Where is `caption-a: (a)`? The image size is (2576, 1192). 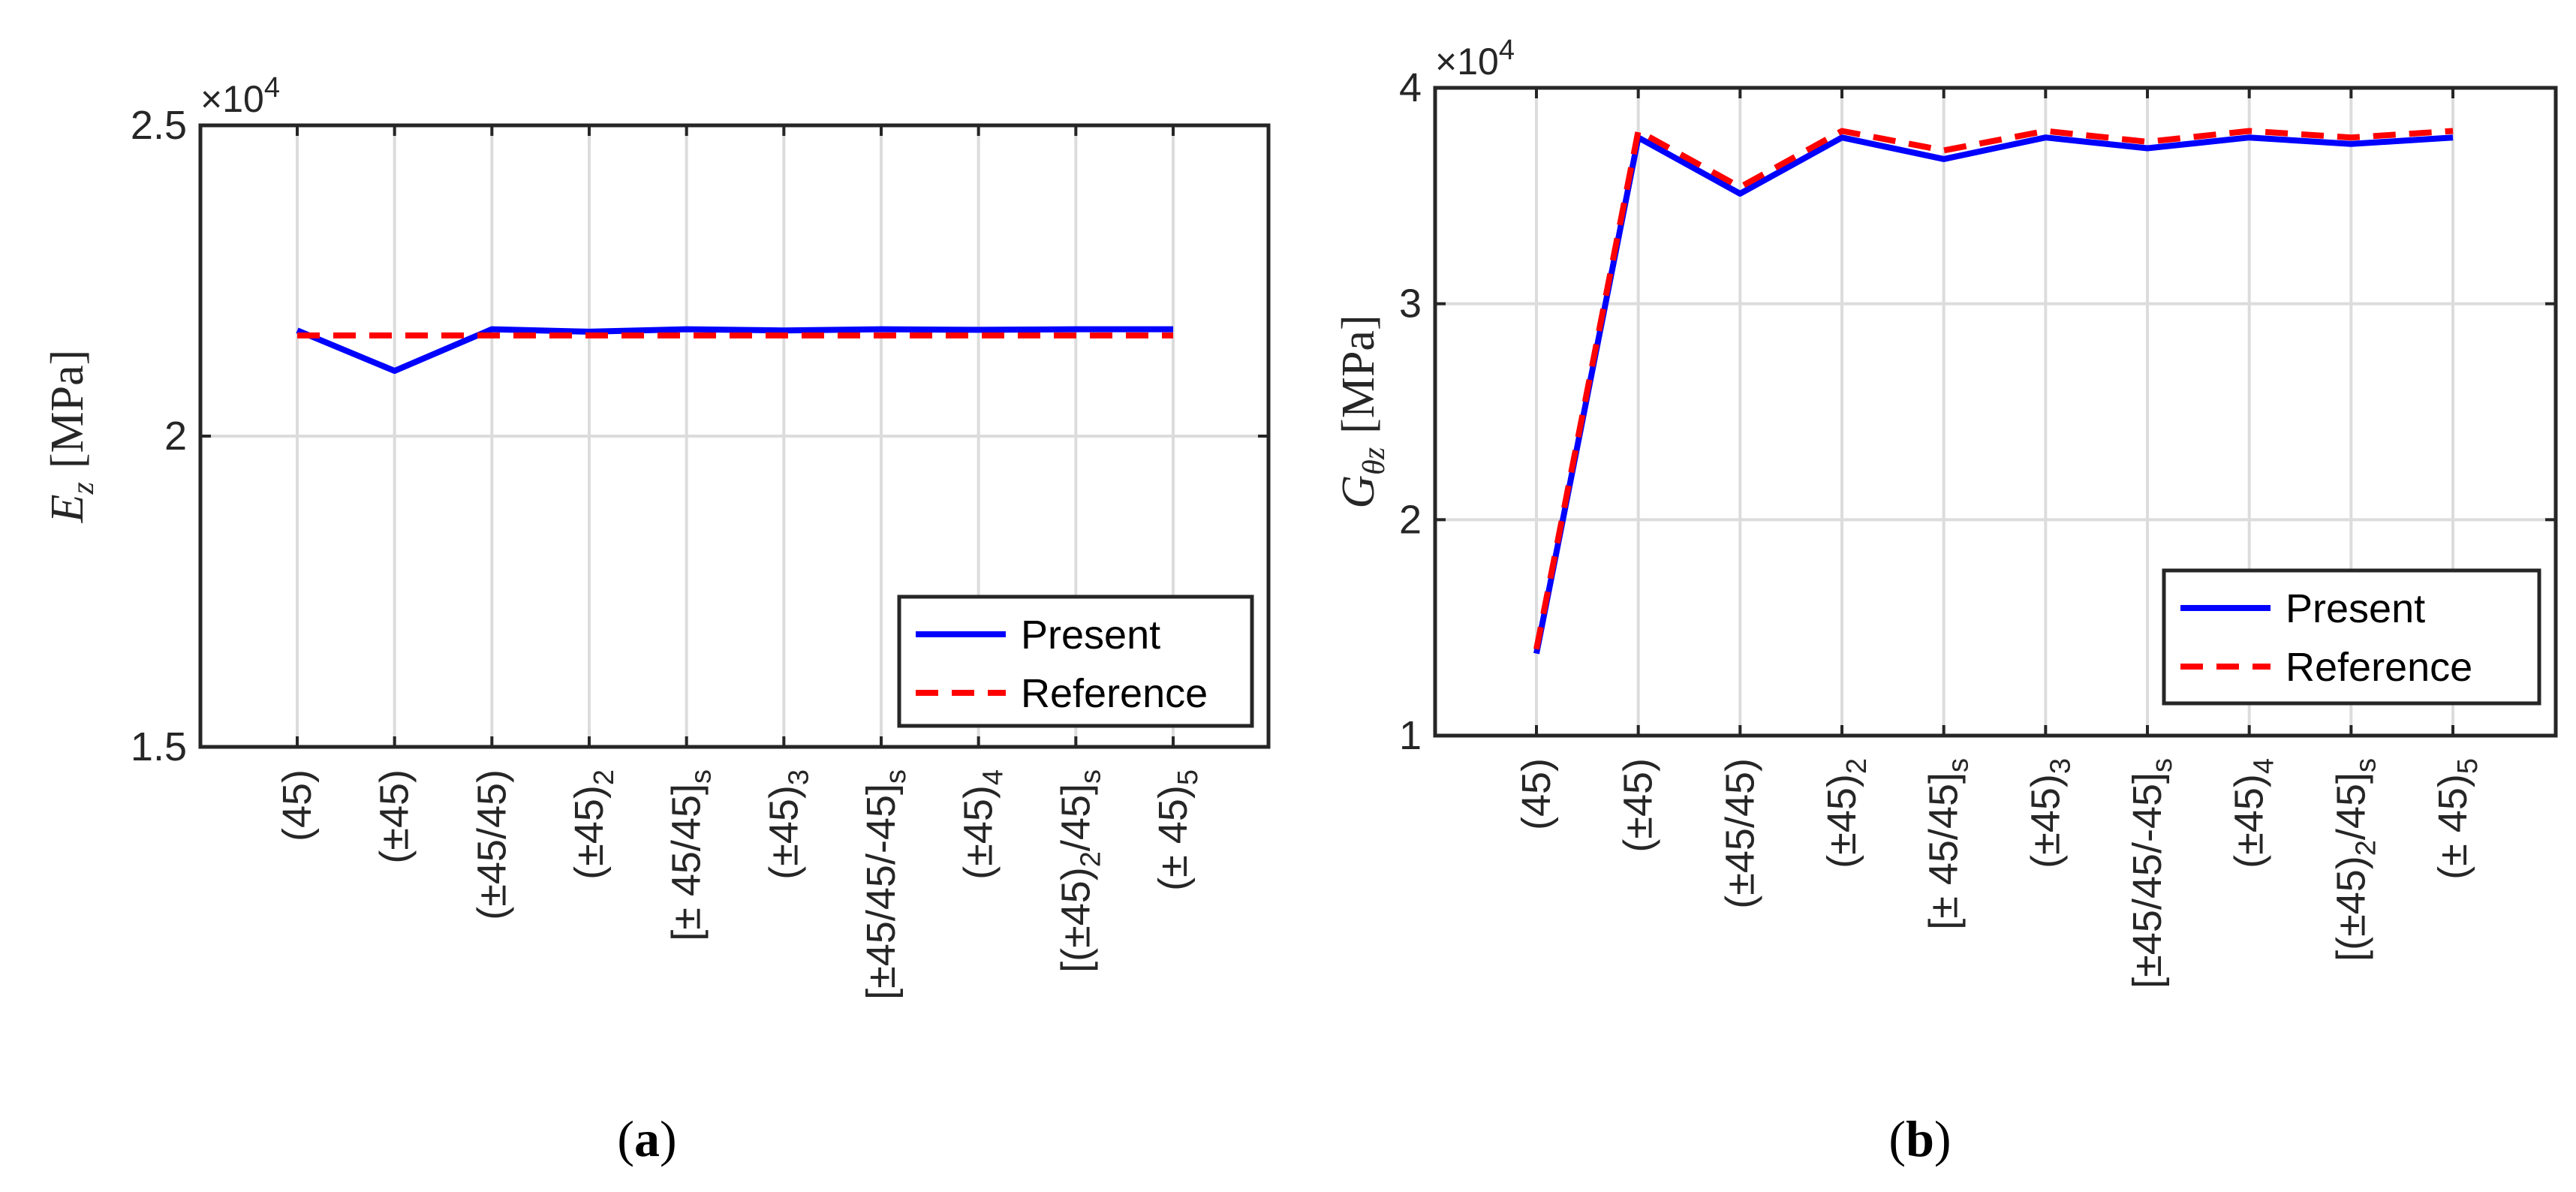 caption-a: (a) is located at coordinates (646, 1138).